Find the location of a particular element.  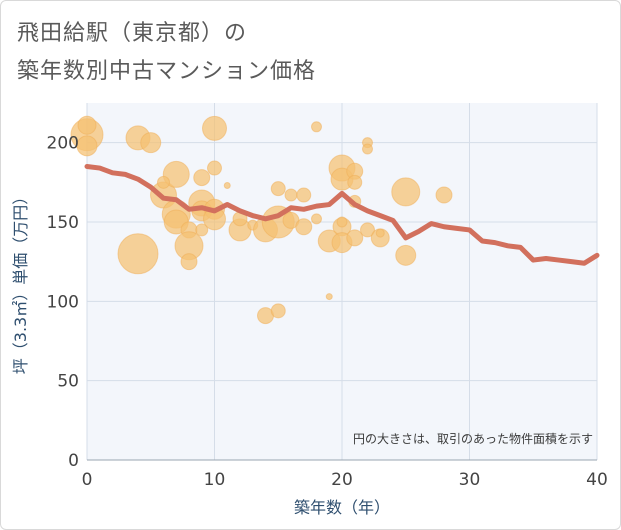

x-tick-label: 30 is located at coordinates (470, 480).